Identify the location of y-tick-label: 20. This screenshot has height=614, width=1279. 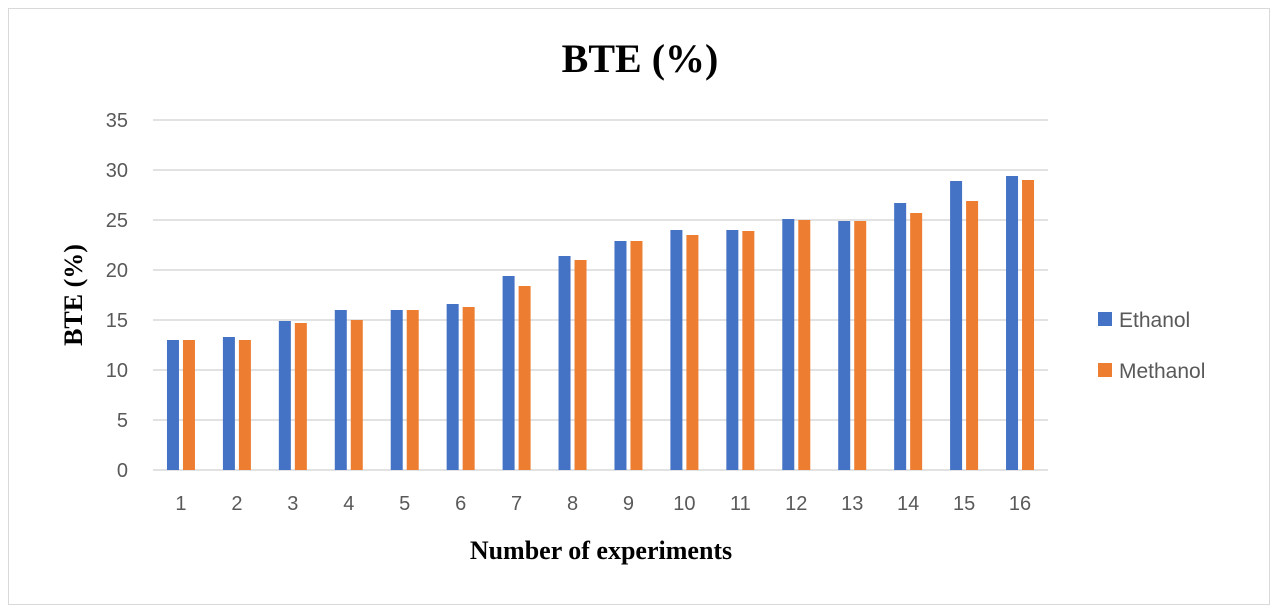
(117, 271).